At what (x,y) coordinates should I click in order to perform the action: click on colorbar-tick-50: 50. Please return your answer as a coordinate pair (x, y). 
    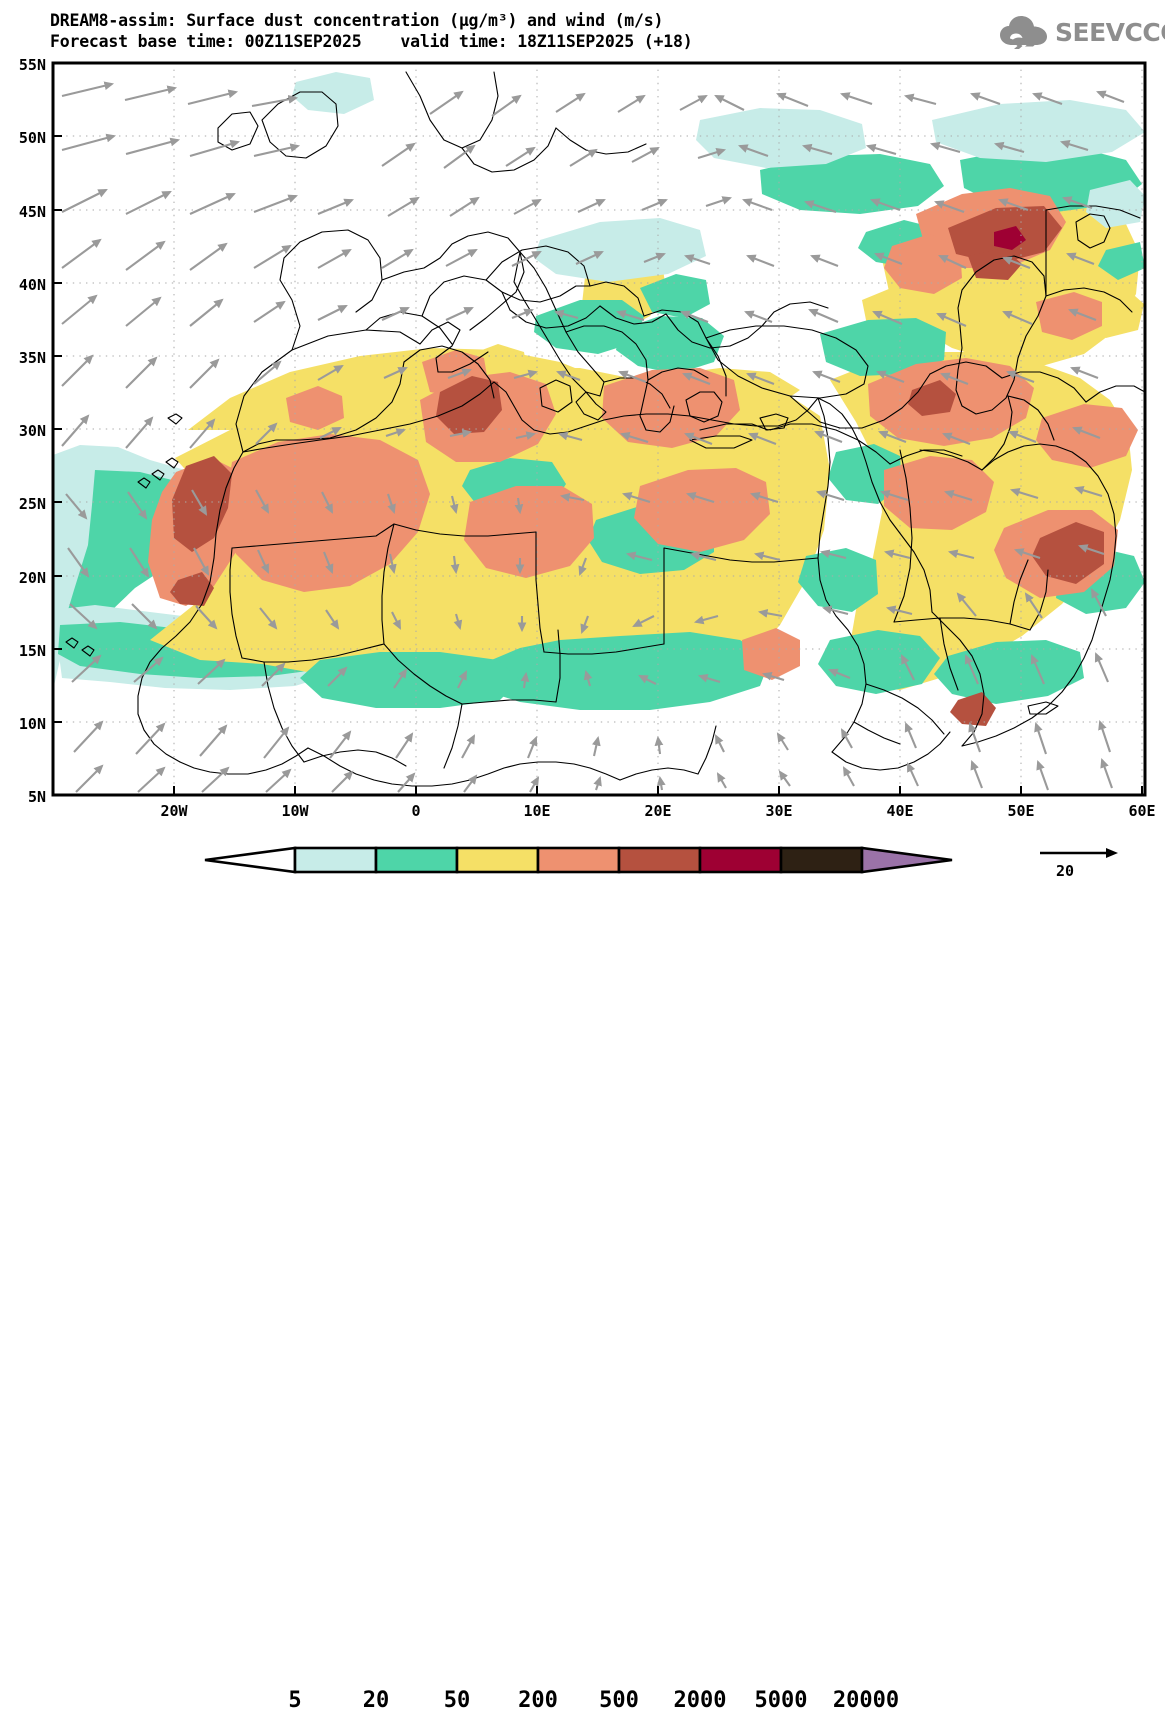
    Looking at the image, I should click on (457, 1700).